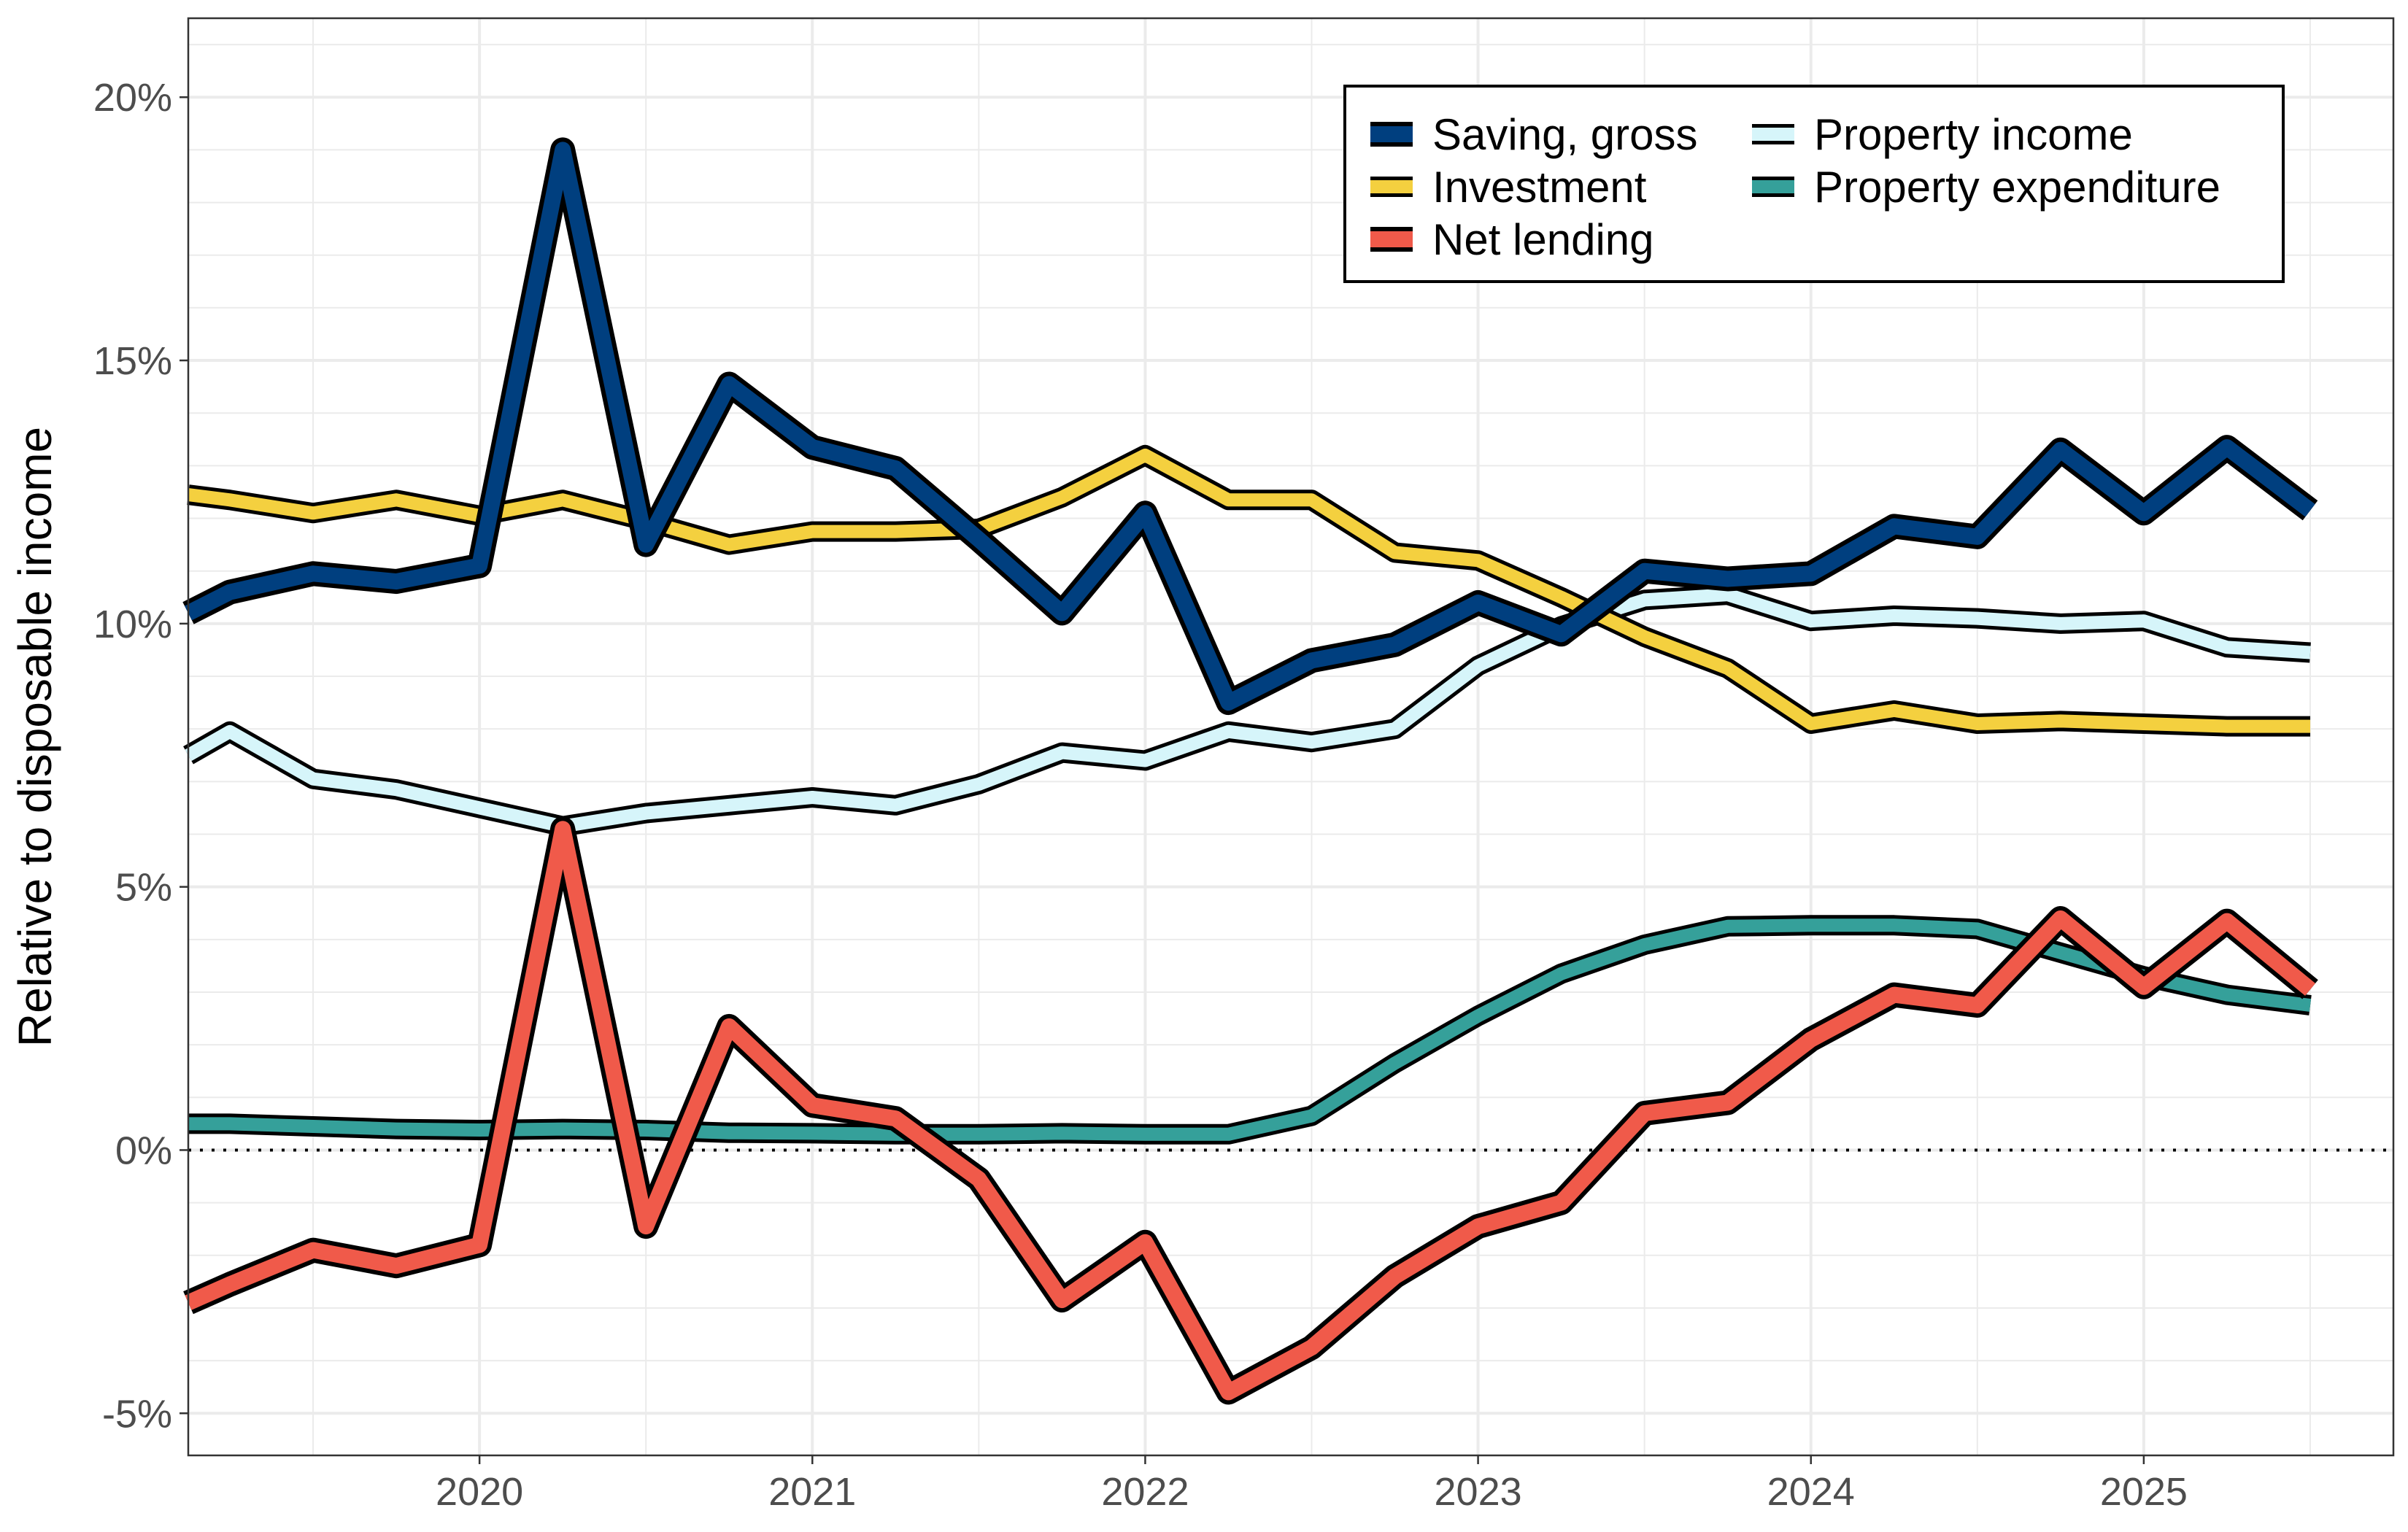 The height and width of the screenshot is (1532, 2408). I want to click on y-tick-label: 20%, so click(132, 98).